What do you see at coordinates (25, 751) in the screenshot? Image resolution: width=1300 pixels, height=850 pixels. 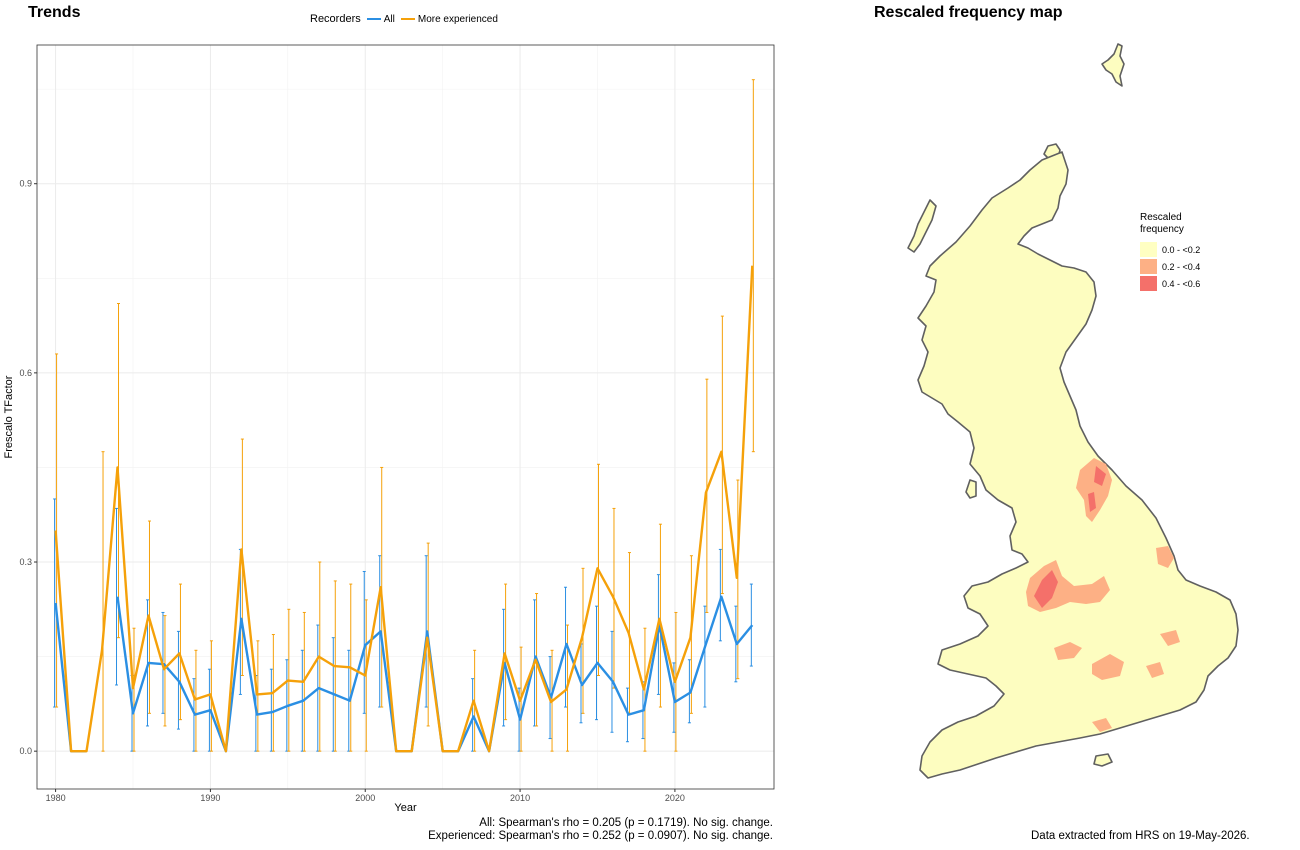 I see `y-tick-label: 0.0` at bounding box center [25, 751].